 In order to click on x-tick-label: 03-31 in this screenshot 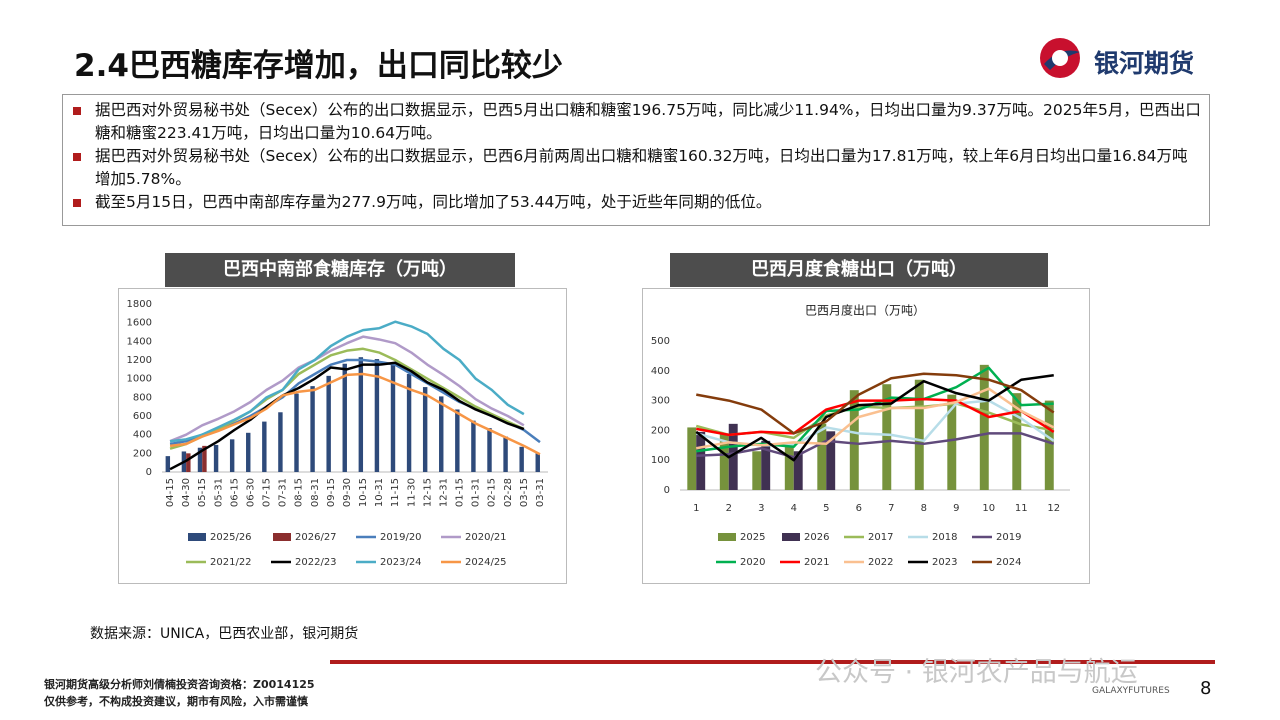, I will do `click(540, 492)`.